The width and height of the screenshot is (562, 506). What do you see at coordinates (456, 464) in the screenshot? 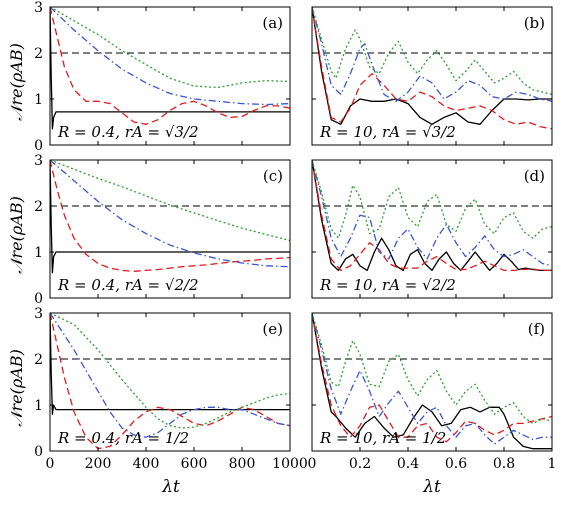
I see `x-tick-label: 0.6` at bounding box center [456, 464].